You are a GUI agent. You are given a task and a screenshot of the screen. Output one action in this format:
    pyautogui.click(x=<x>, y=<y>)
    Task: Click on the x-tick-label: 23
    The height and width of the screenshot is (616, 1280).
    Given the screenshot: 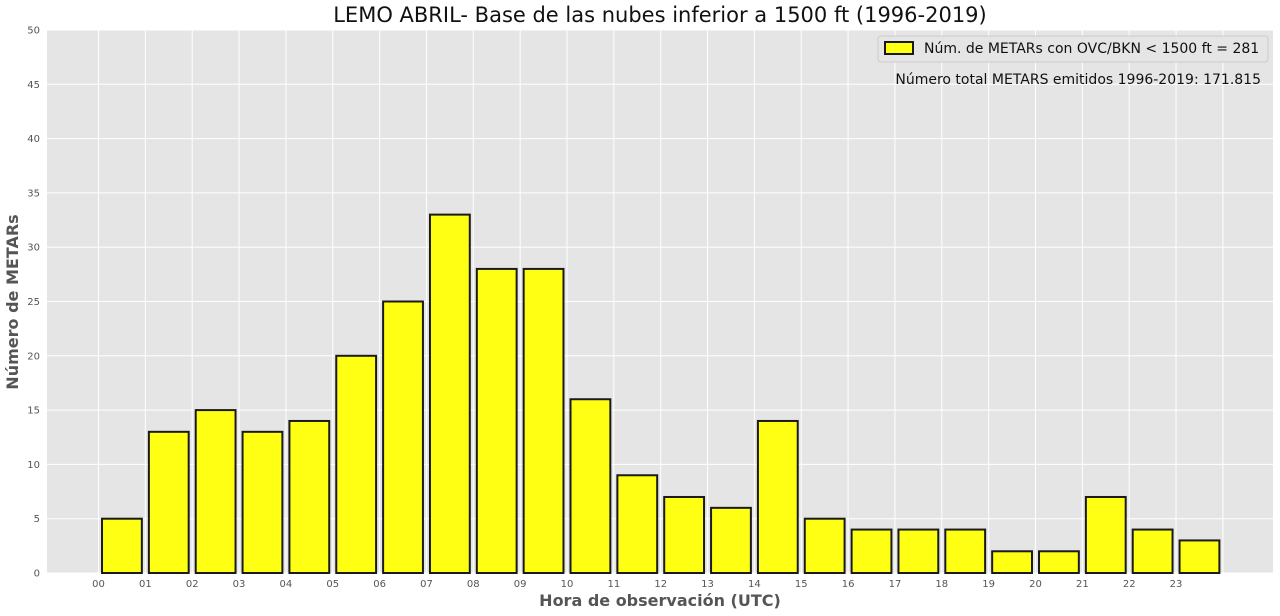 What is the action you would take?
    pyautogui.click(x=1176, y=584)
    